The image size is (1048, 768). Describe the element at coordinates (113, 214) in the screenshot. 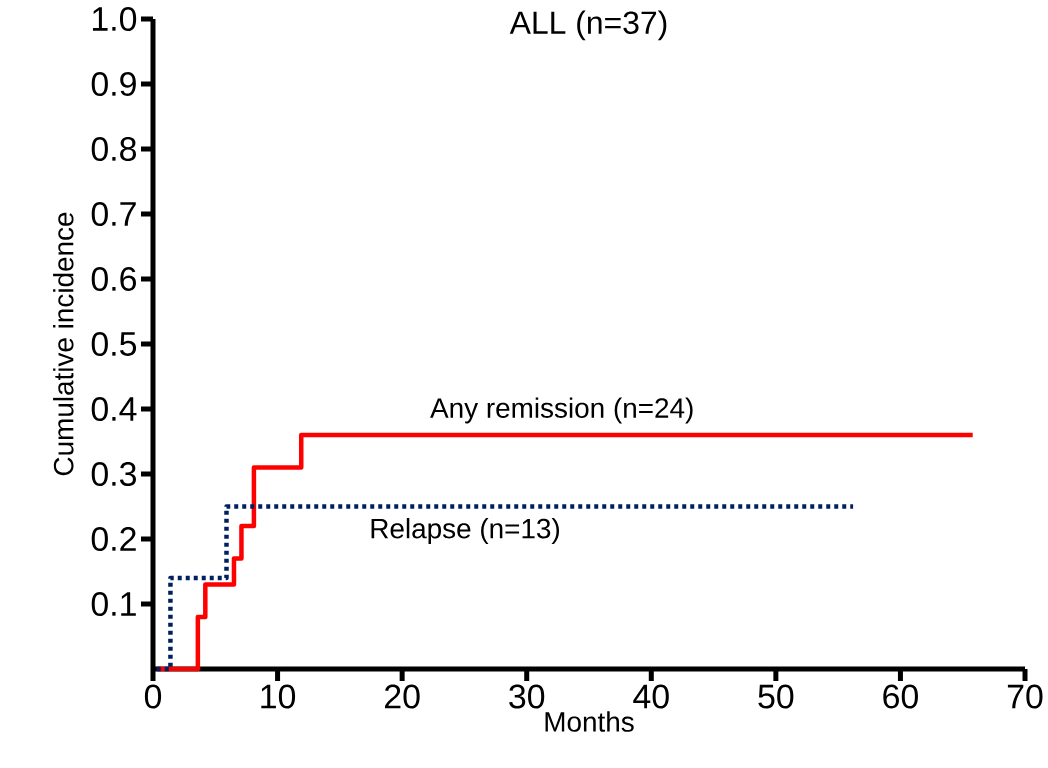

I see `y-tick-label: 0.7` at that location.